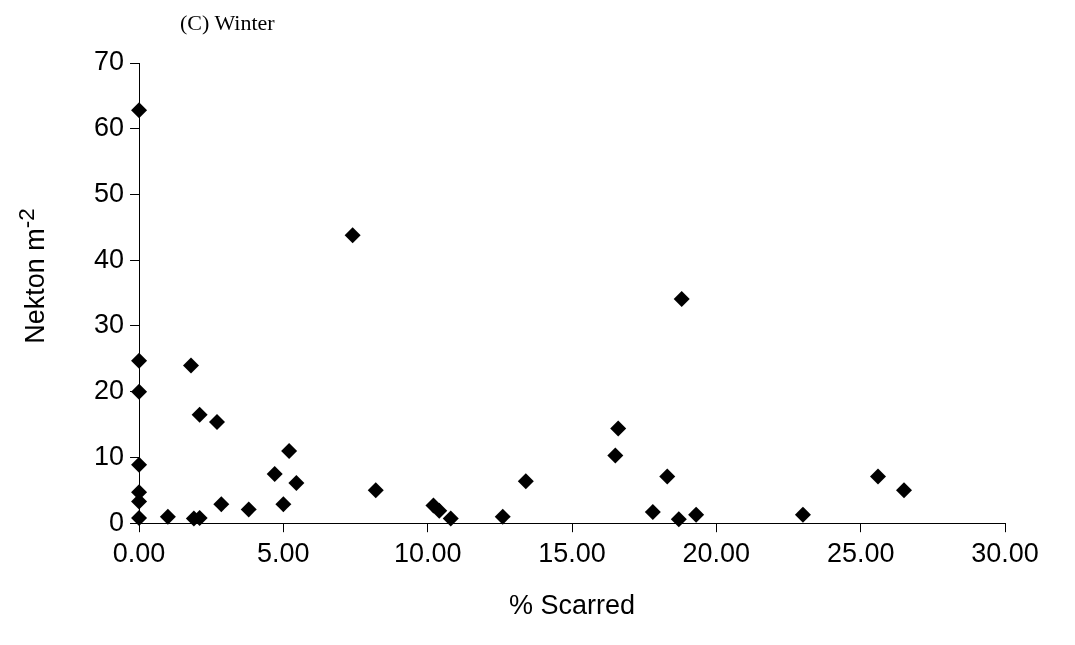 Image resolution: width=1075 pixels, height=645 pixels. What do you see at coordinates (109, 455) in the screenshot?
I see `y-tick-label: 10` at bounding box center [109, 455].